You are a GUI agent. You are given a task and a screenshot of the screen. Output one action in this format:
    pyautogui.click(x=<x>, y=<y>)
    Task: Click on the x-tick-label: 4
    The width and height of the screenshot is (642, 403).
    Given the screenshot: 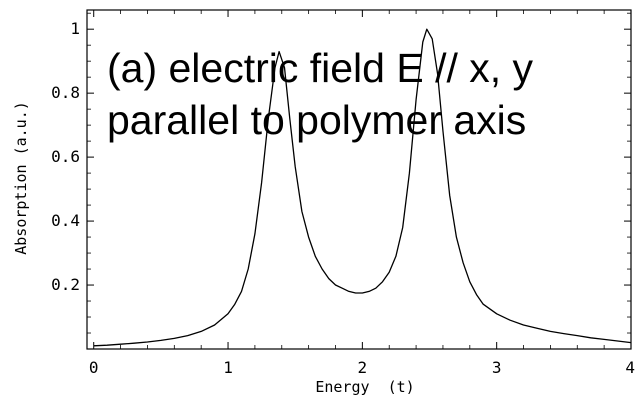 What is the action you would take?
    pyautogui.click(x=630, y=367)
    